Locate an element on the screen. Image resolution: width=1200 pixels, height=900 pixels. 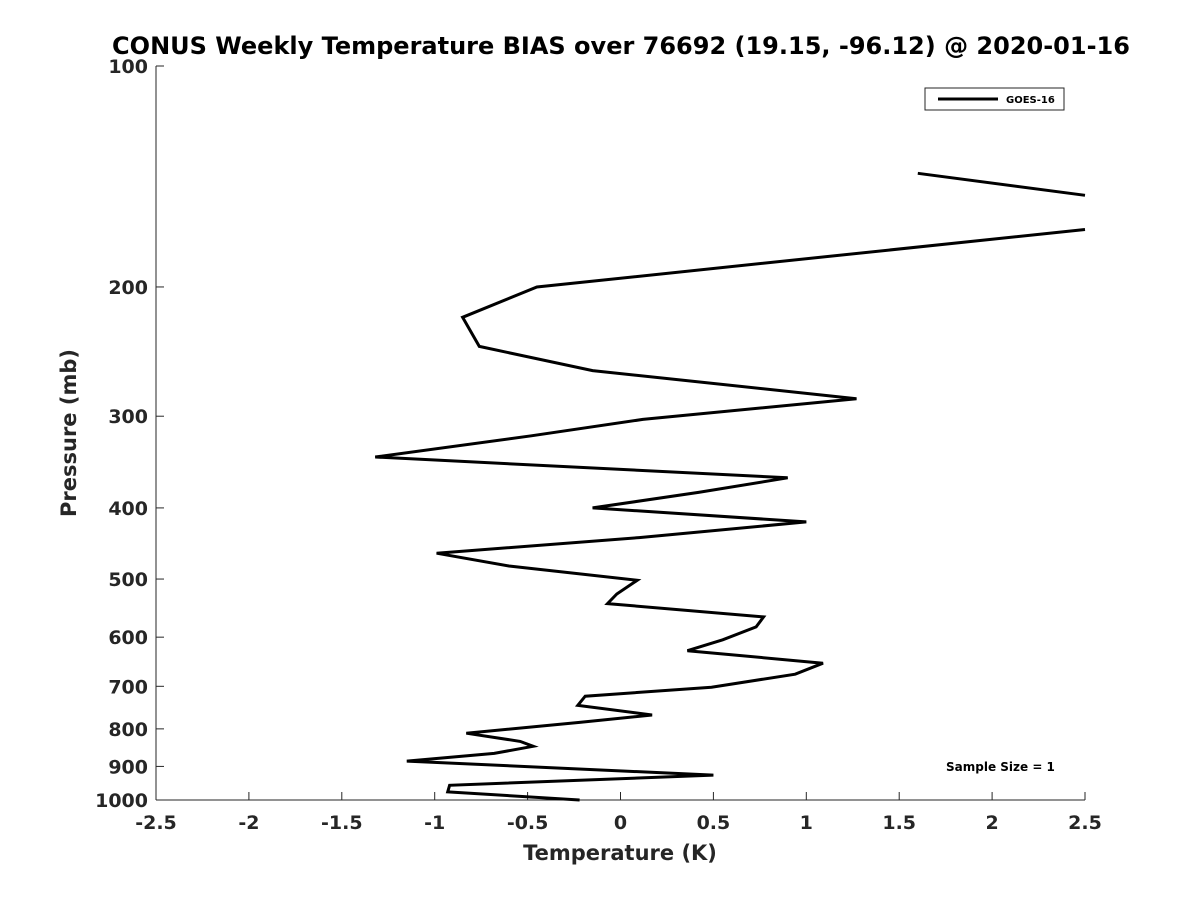
x-tick-label: 2 is located at coordinates (991, 823).